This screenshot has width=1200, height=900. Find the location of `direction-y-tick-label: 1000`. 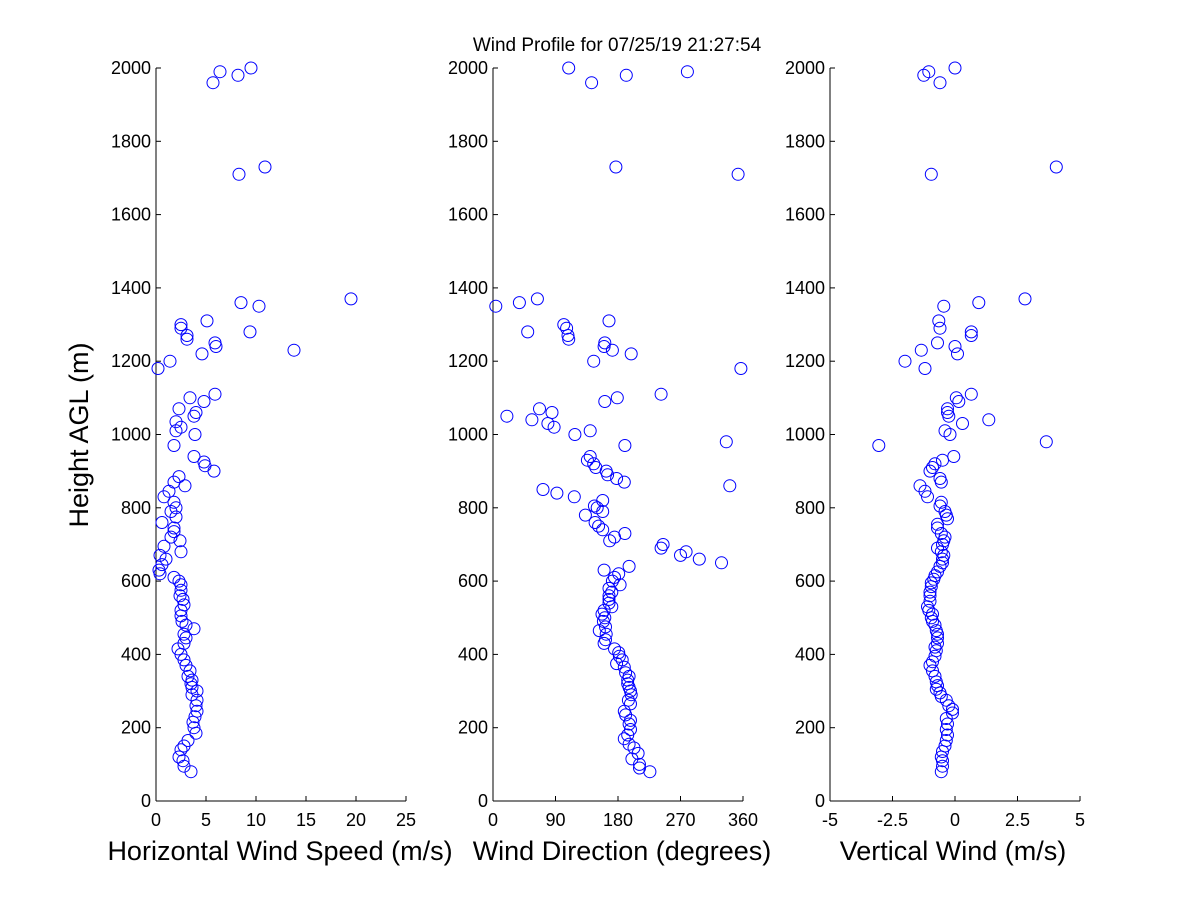

direction-y-tick-label: 1000 is located at coordinates (468, 435).